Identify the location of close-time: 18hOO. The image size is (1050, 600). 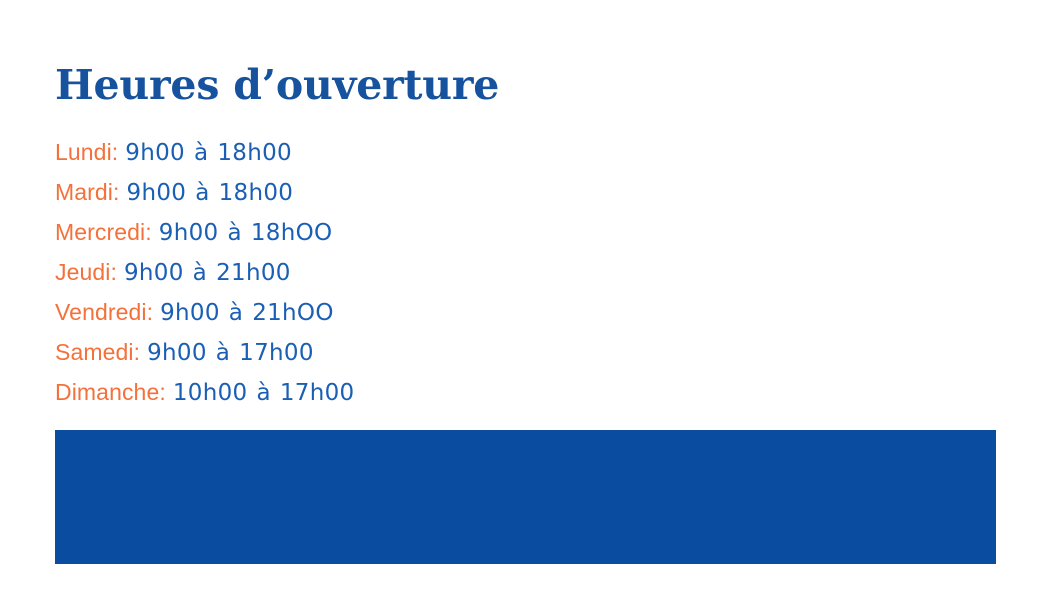
(291, 233).